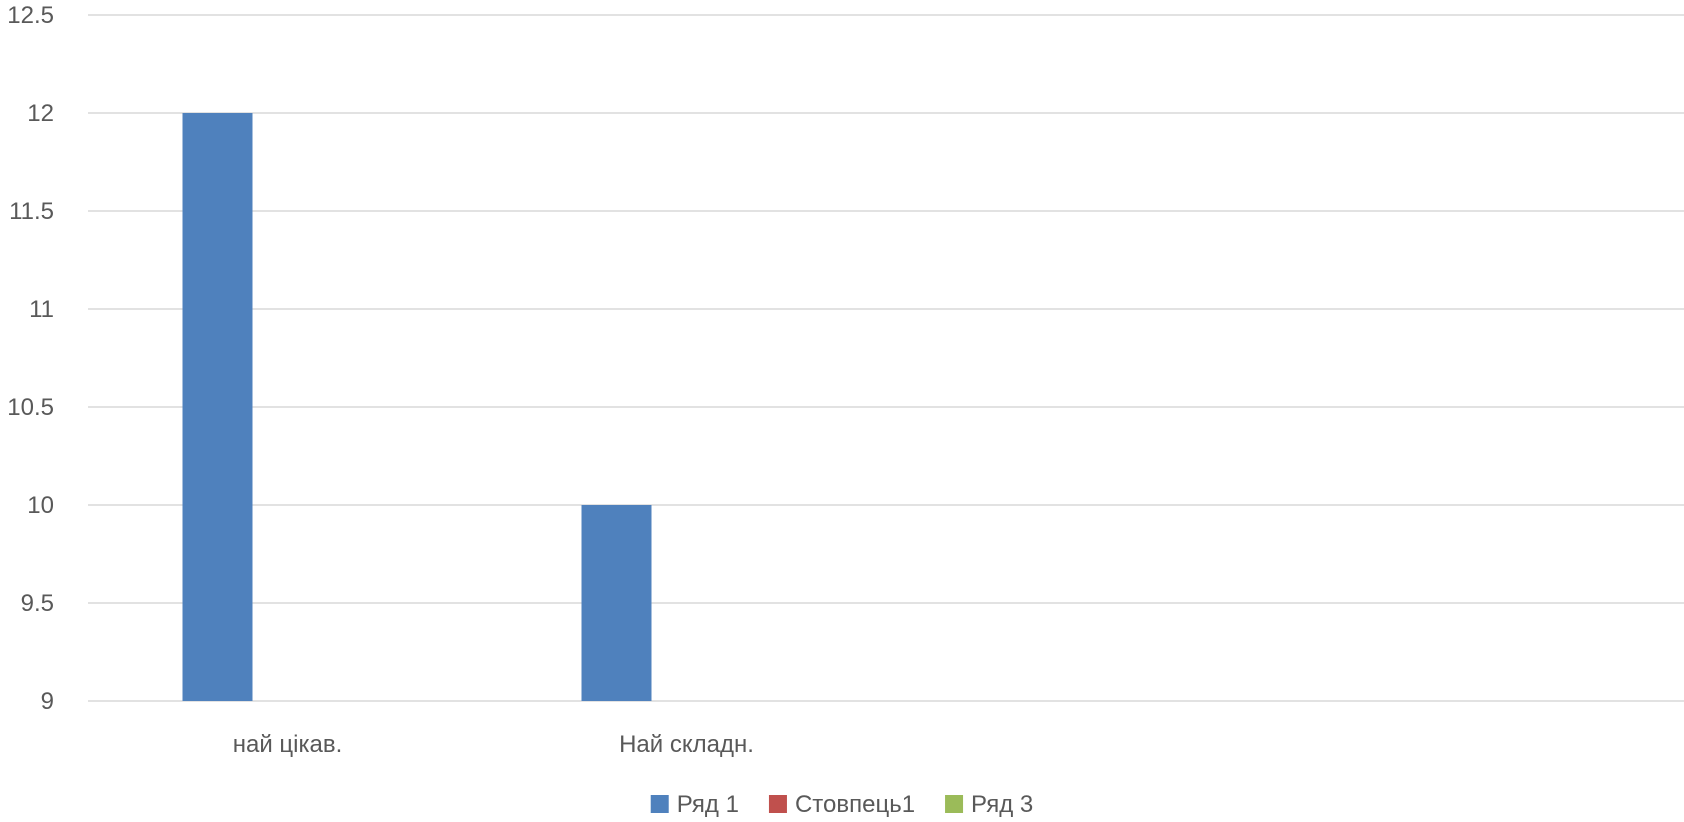 This screenshot has width=1684, height=822. I want to click on y-tick-label: 9.5, so click(37, 603).